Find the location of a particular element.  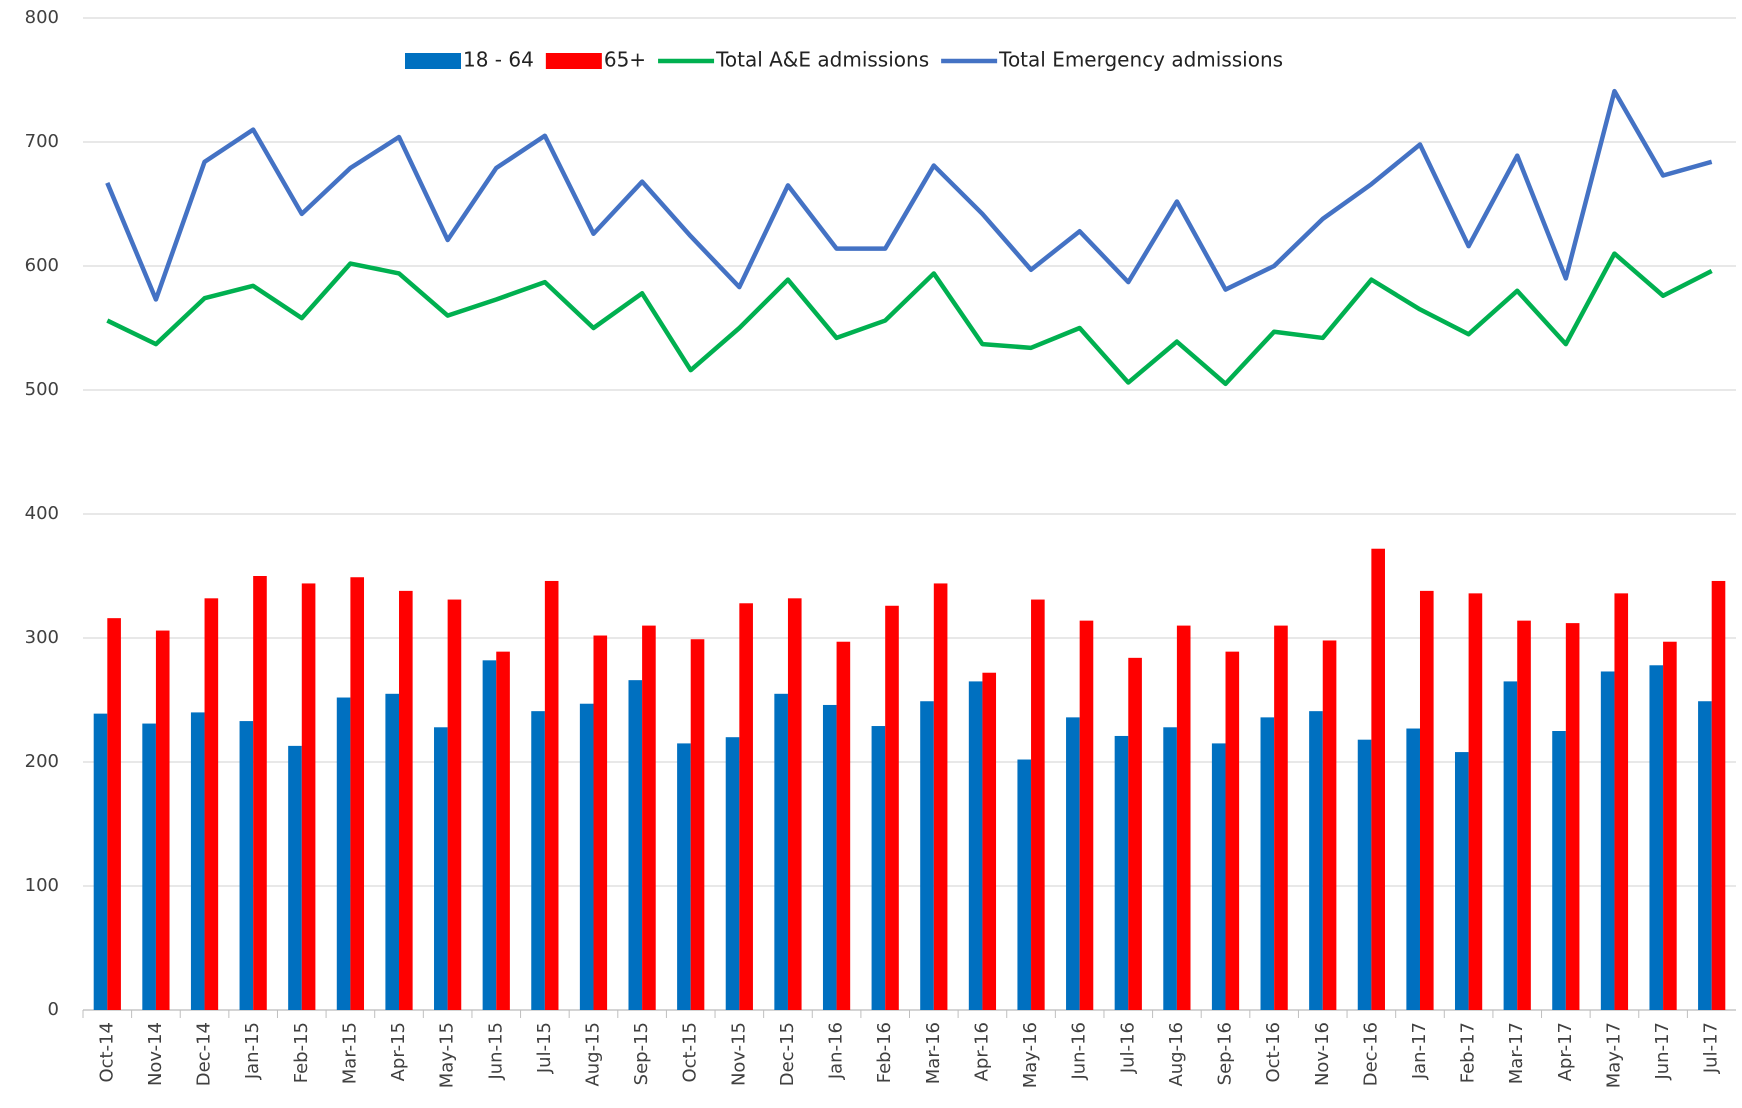

x-tick-label: Feb-15 is located at coordinates (301, 1052).